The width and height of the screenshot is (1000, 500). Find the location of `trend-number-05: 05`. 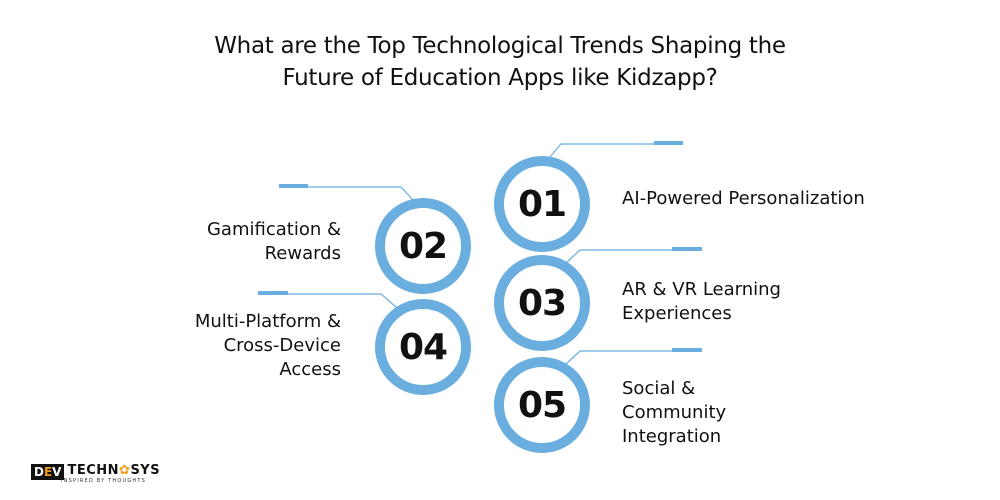

trend-number-05: 05 is located at coordinates (542, 405).